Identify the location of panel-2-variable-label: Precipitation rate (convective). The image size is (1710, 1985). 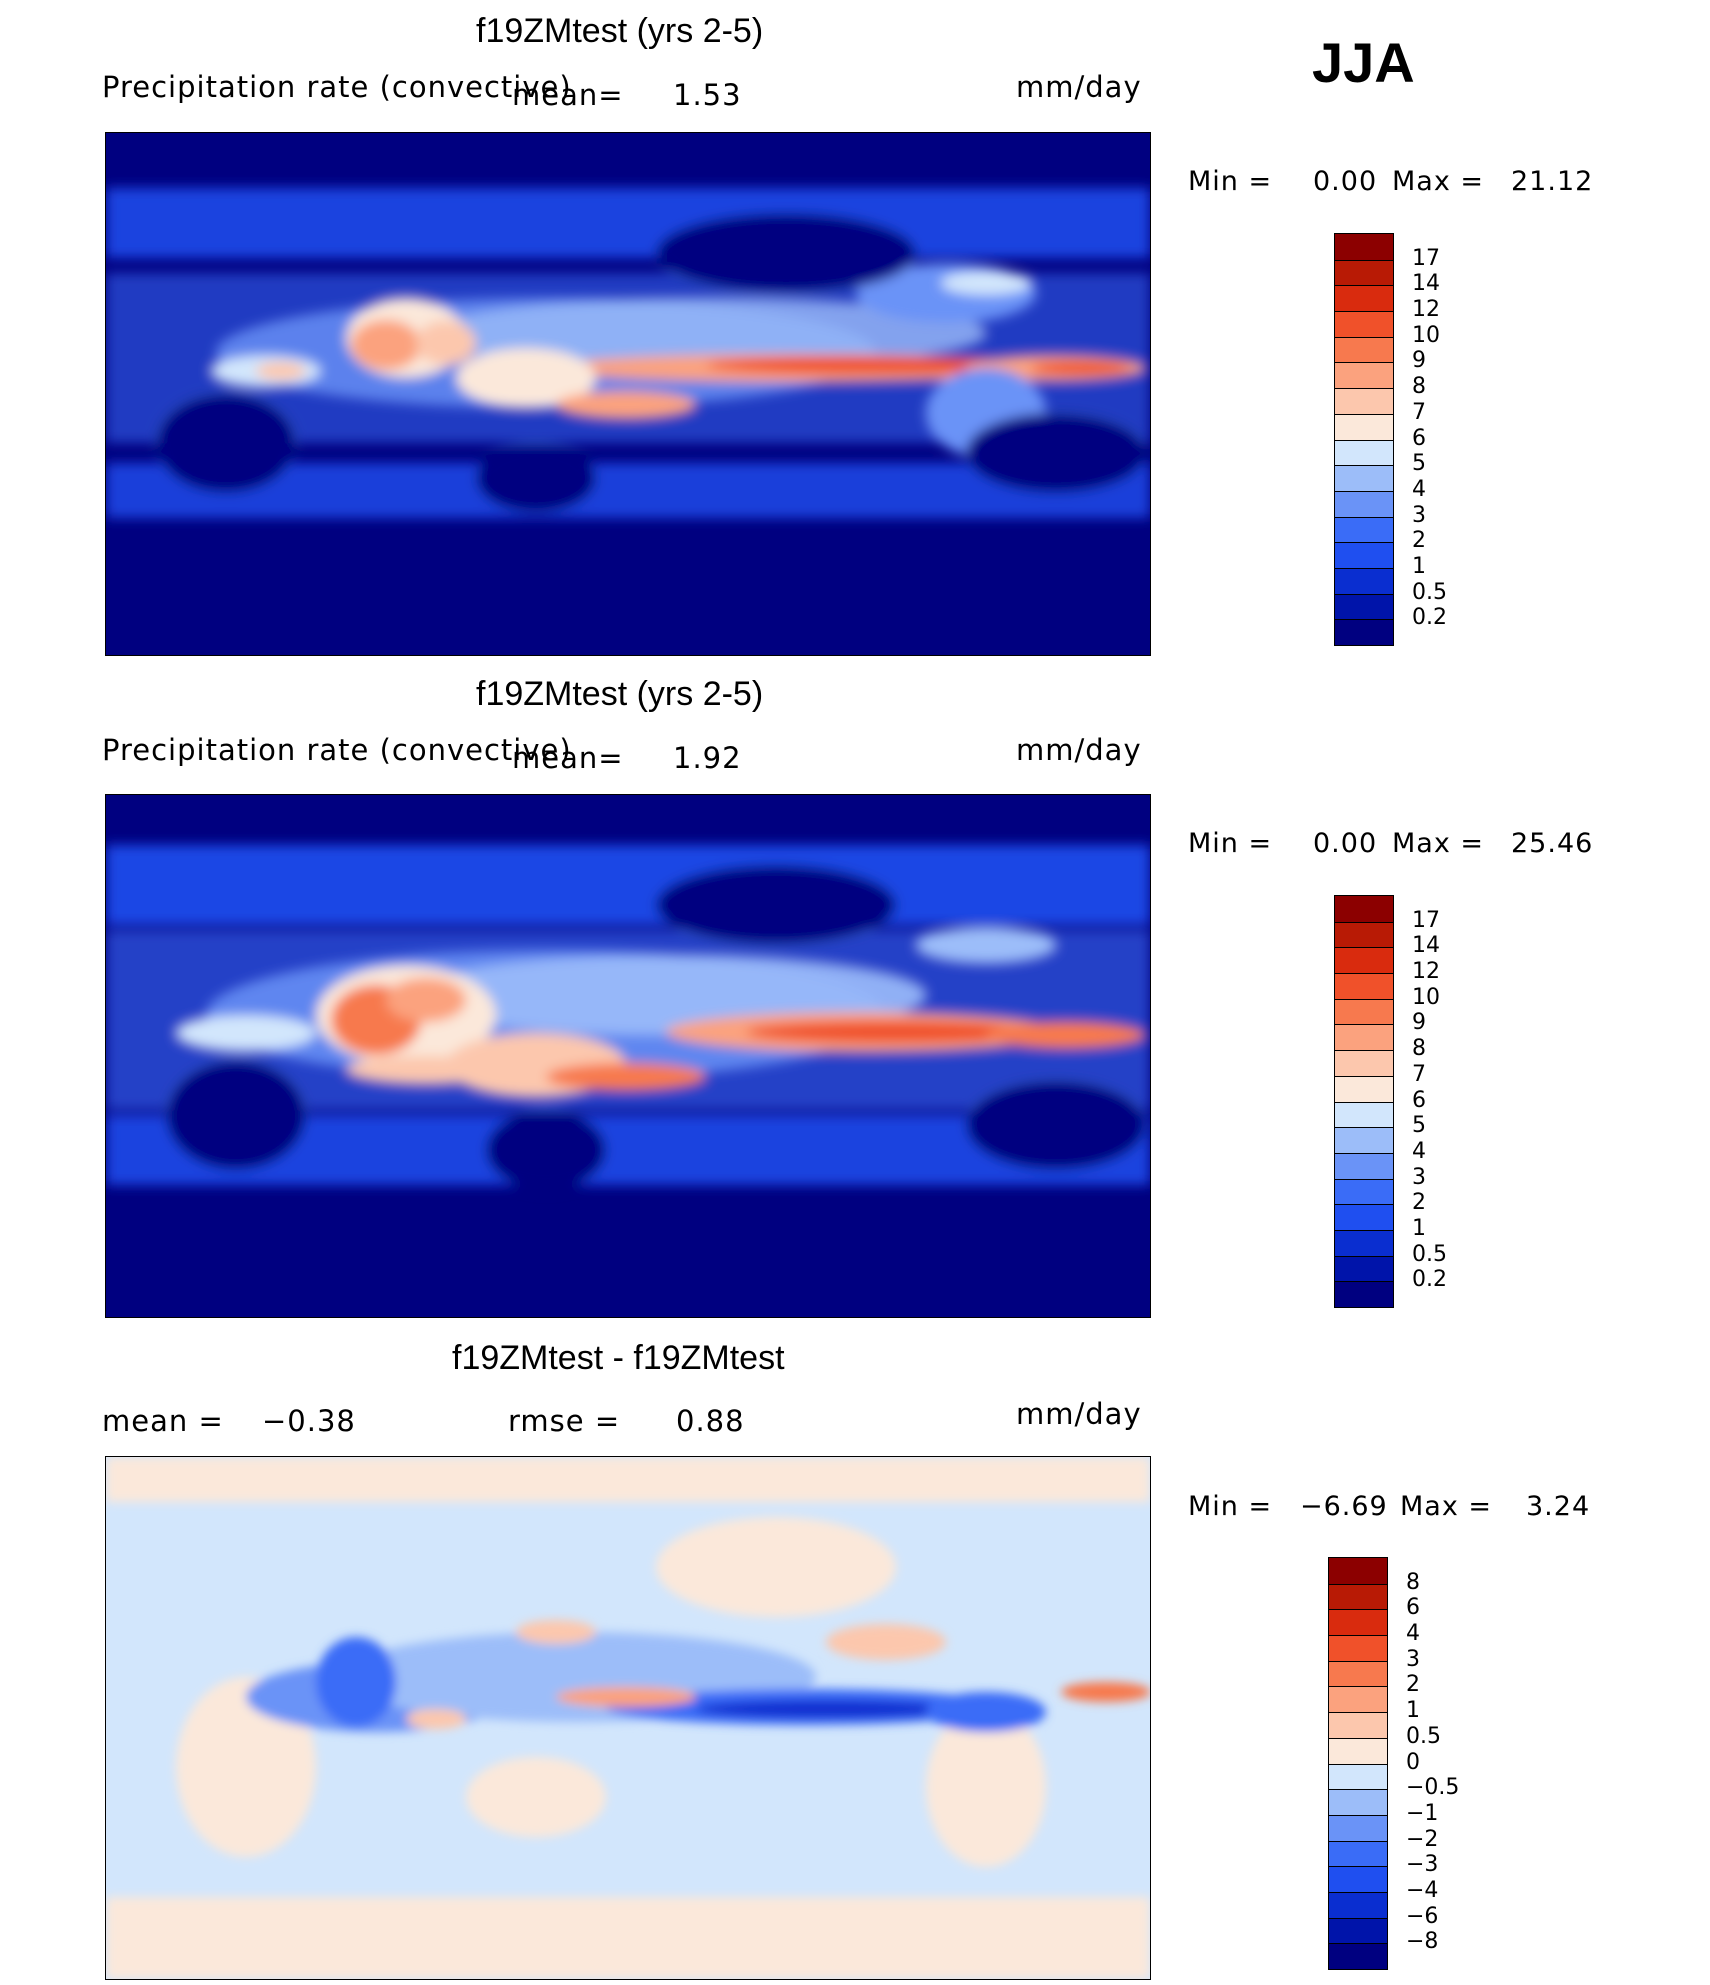
(337, 750).